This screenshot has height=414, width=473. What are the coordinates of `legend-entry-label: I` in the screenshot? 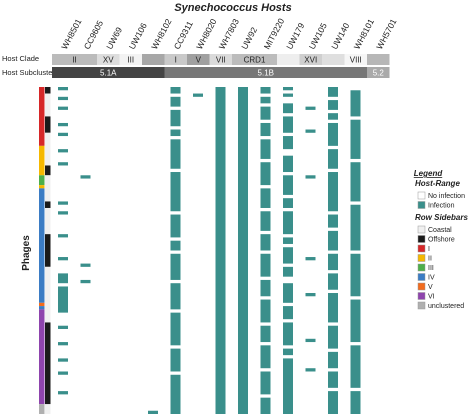 It's located at (429, 249).